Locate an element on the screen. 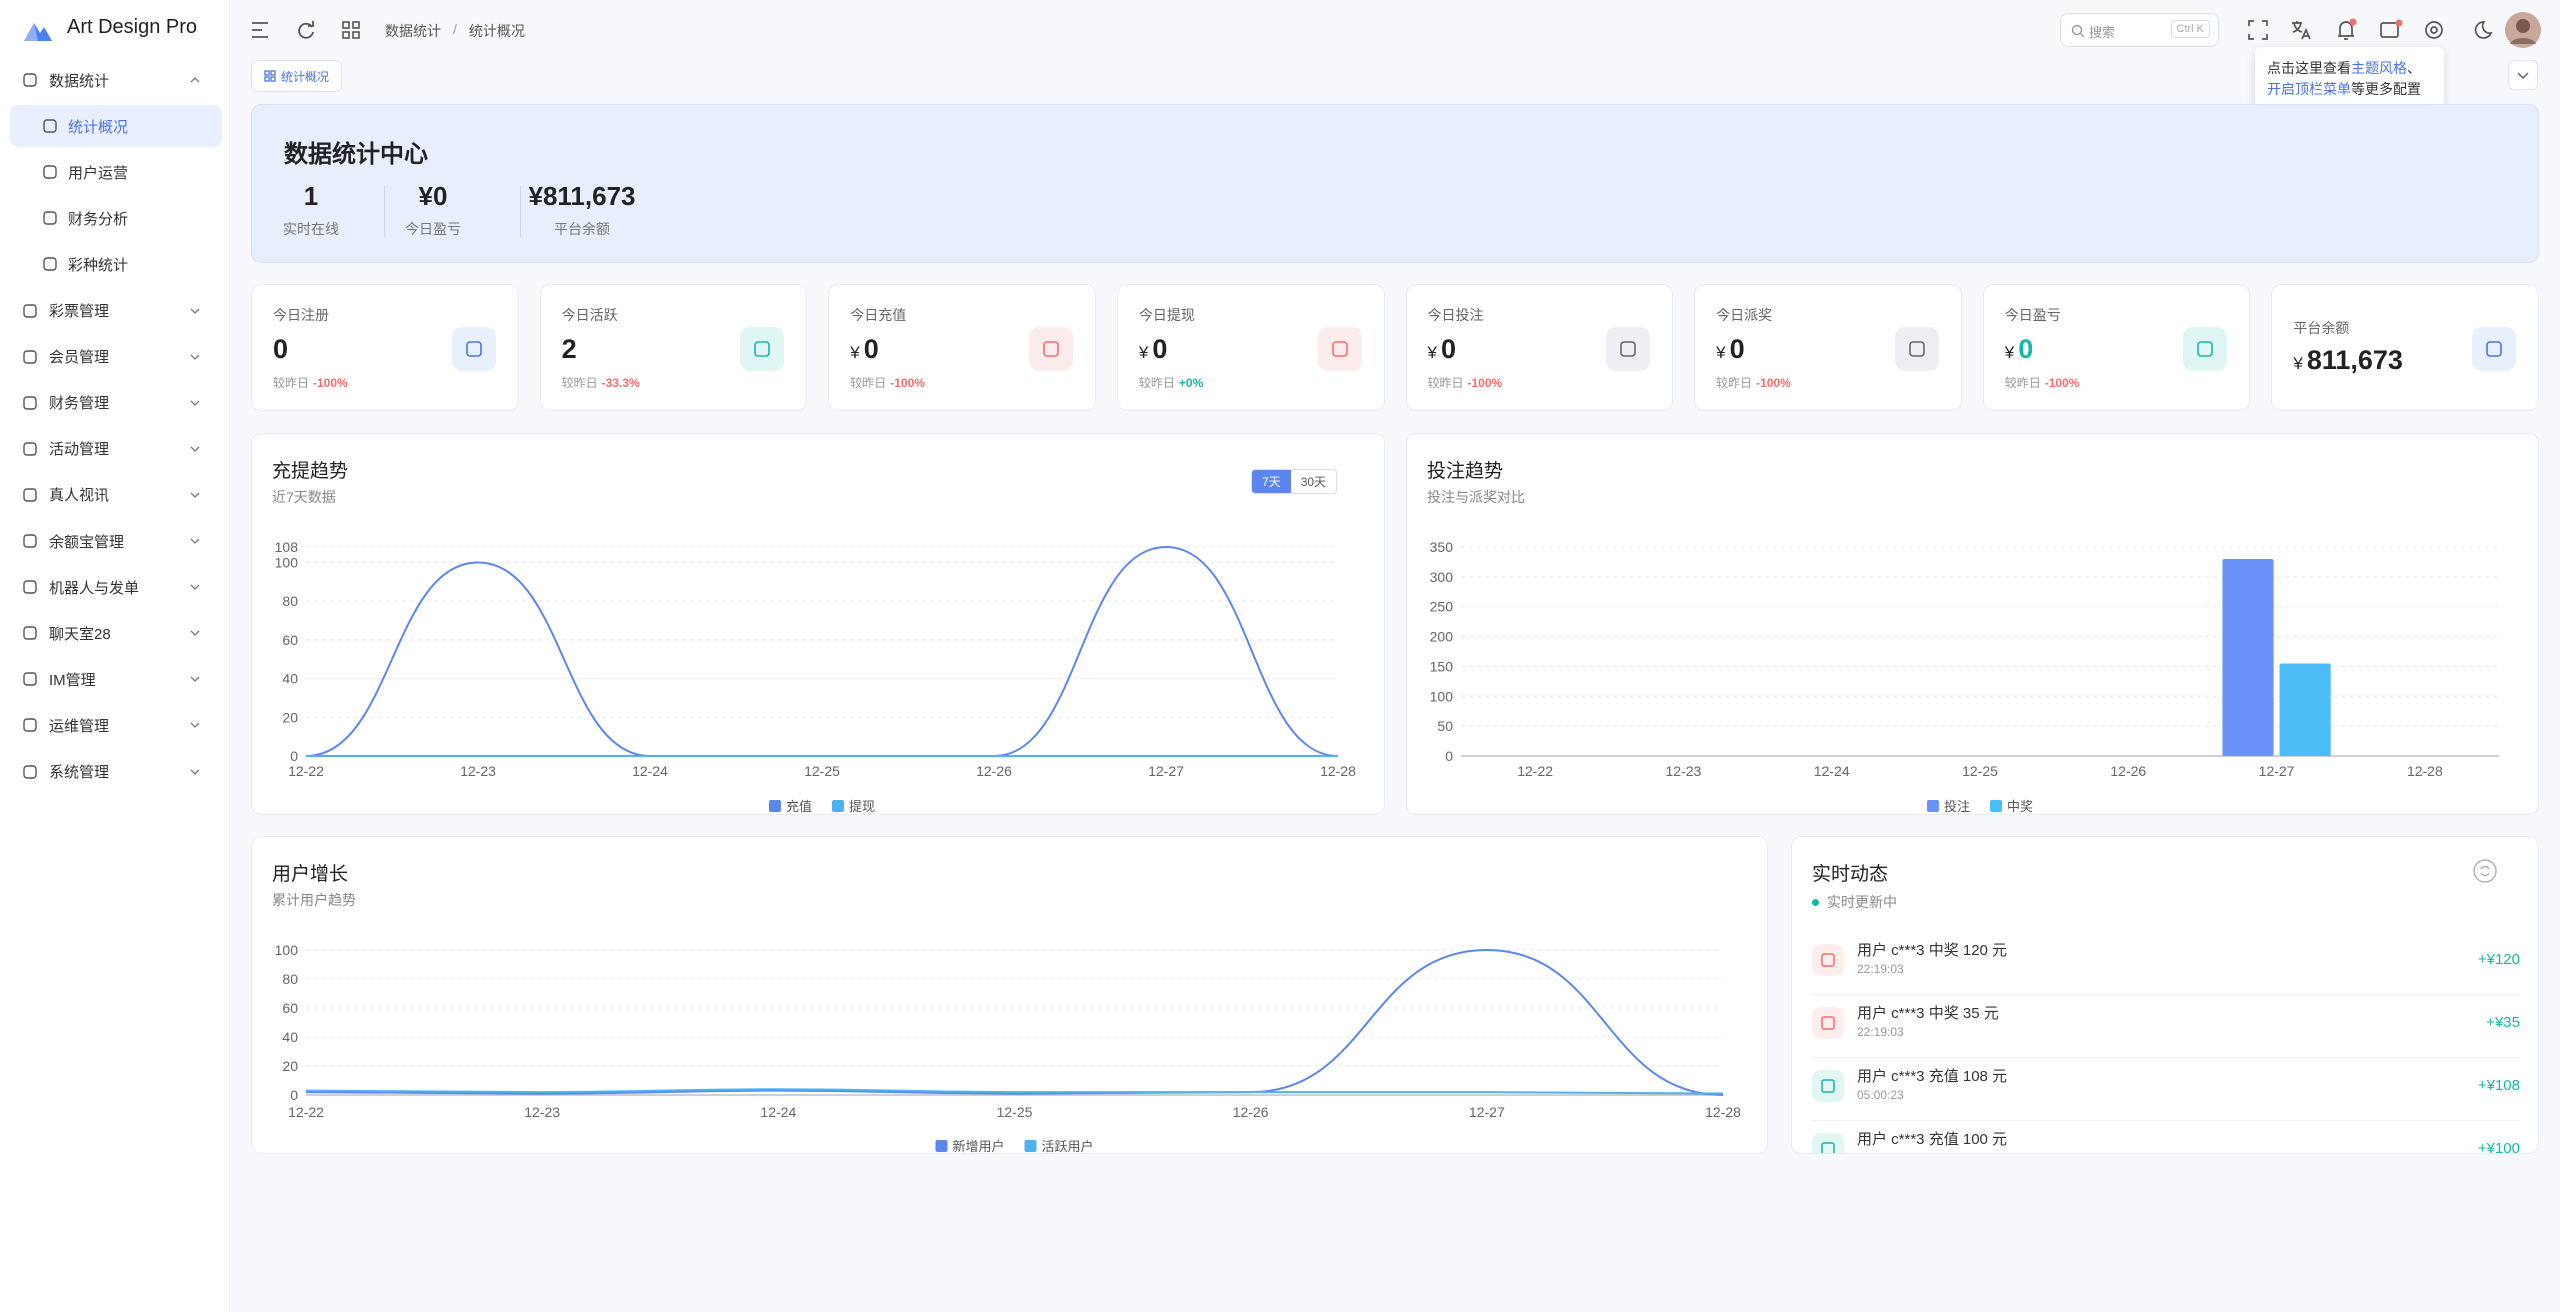 This screenshot has width=2560, height=1312. chart-title: 充提趋势 is located at coordinates (310, 471).